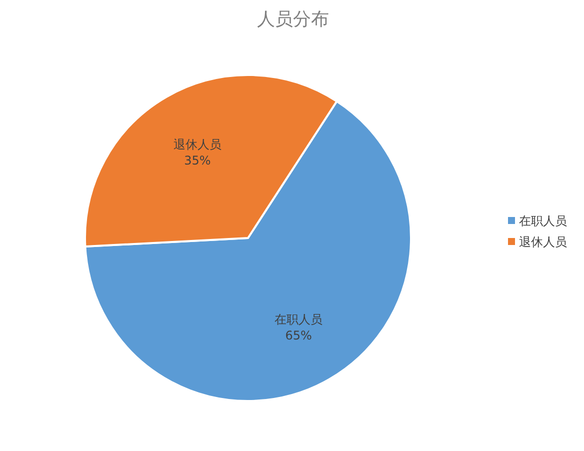 The image size is (584, 451). I want to click on chart-title: 人员分布, so click(293, 19).